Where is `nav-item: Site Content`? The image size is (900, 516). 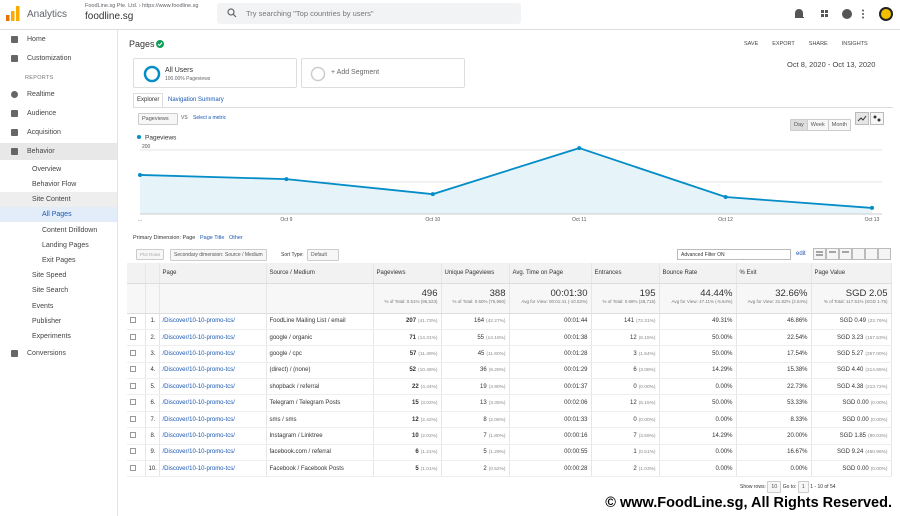 nav-item: Site Content is located at coordinates (51, 199).